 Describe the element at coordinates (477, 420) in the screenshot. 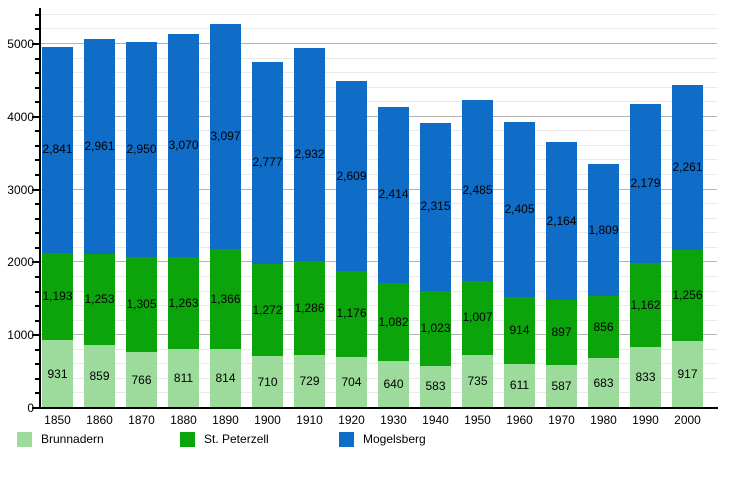

I see `x-tick-label-1950: 1950` at that location.